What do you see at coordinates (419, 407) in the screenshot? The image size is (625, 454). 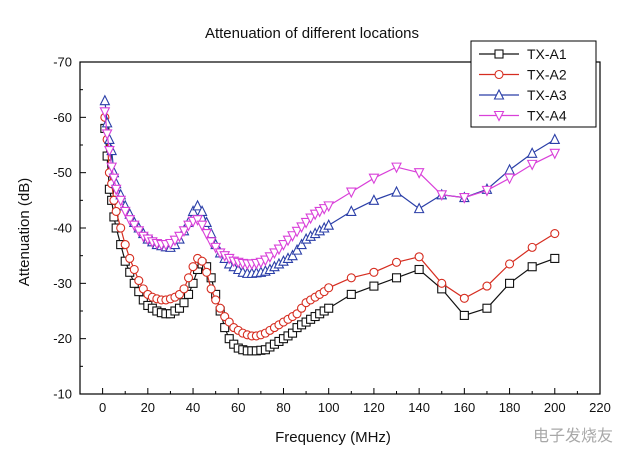 I see `x-tick-label: 140` at bounding box center [419, 407].